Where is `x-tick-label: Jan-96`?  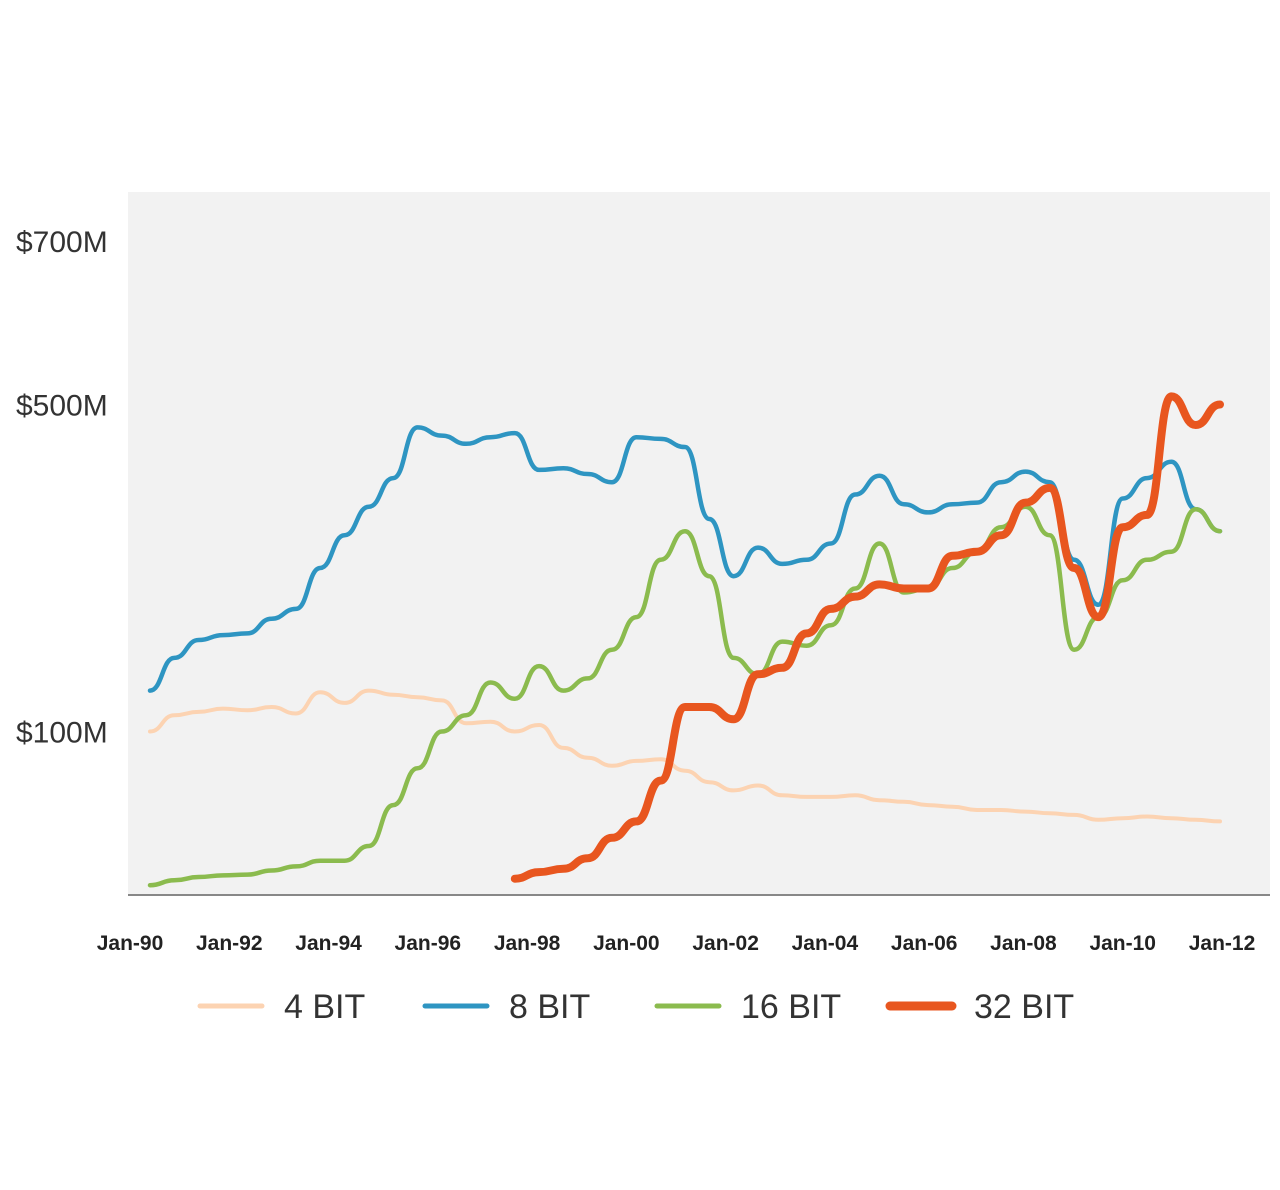 x-tick-label: Jan-96 is located at coordinates (428, 943).